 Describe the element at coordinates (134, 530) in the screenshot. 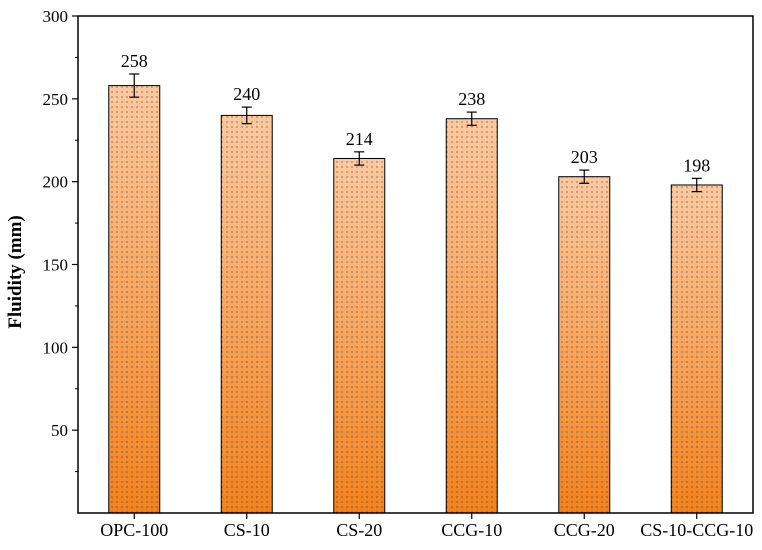

I see `category-label: OPC-100` at that location.